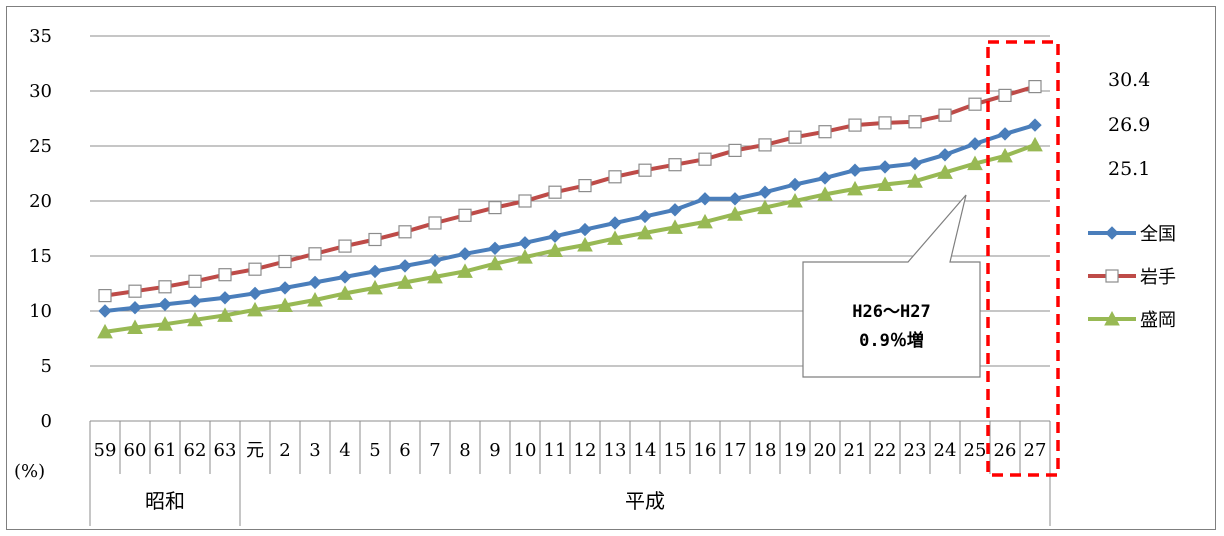 The image size is (1224, 536). What do you see at coordinates (40, 201) in the screenshot?
I see `y-tick-label: 20` at bounding box center [40, 201].